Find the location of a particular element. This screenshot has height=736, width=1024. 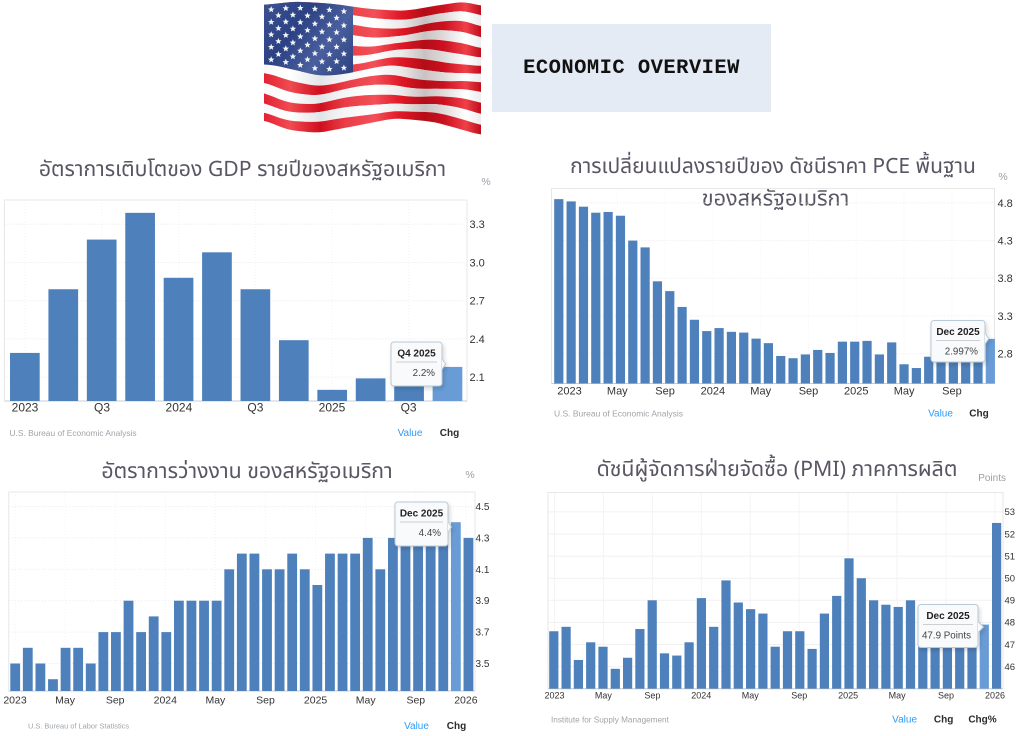

svg-text: 46 is located at coordinates (1010, 667).